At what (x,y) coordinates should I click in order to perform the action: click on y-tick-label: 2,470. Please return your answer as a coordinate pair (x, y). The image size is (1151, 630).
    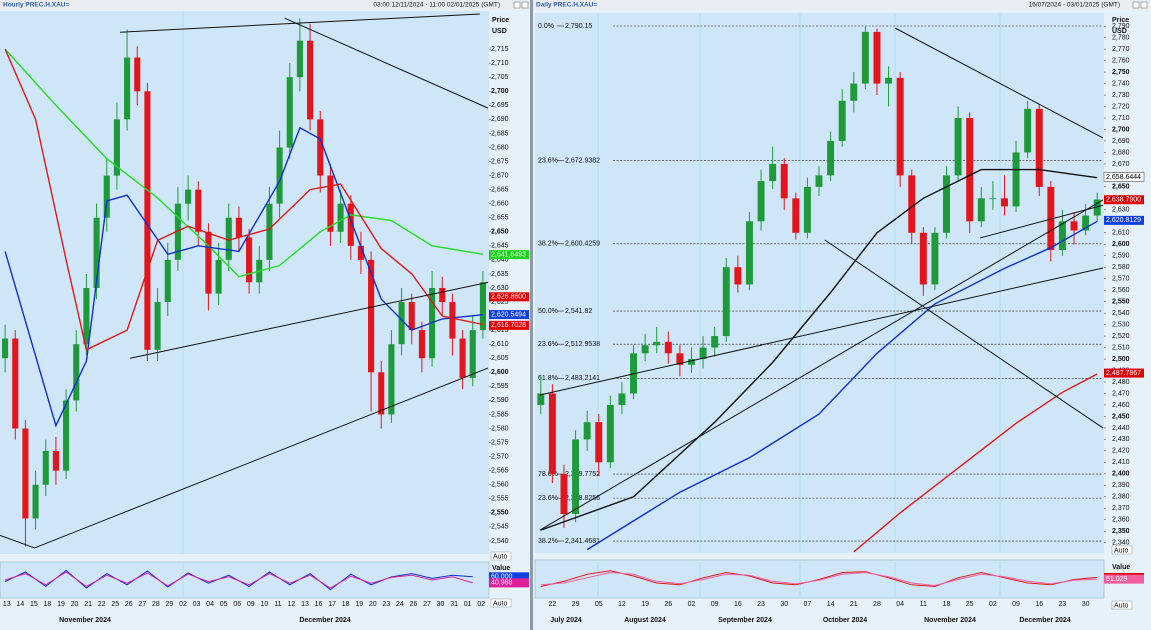
    Looking at the image, I should click on (1121, 393).